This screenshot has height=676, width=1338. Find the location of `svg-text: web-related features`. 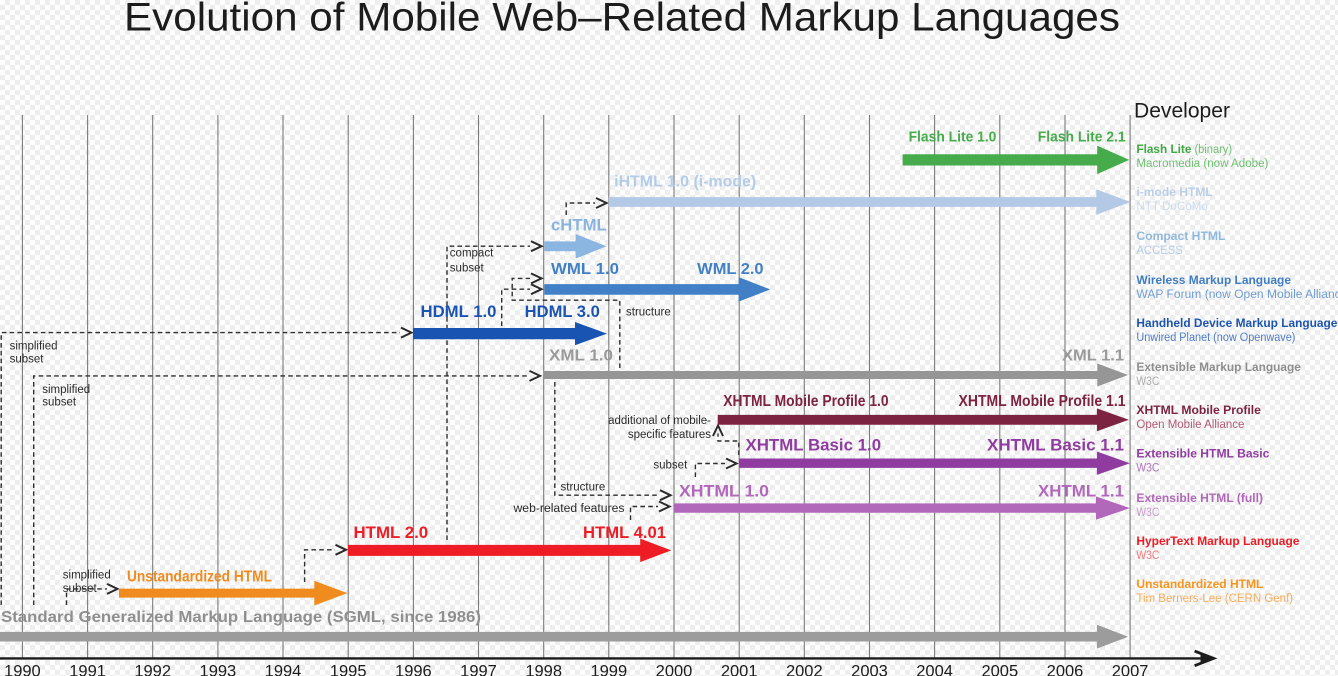

svg-text: web-related features is located at coordinates (568, 509).